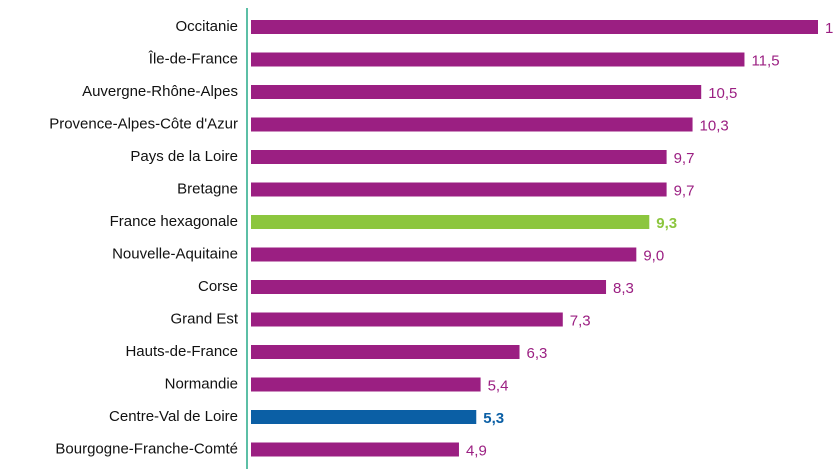  What do you see at coordinates (722, 93) in the screenshot?
I see `value-label: 10,5` at bounding box center [722, 93].